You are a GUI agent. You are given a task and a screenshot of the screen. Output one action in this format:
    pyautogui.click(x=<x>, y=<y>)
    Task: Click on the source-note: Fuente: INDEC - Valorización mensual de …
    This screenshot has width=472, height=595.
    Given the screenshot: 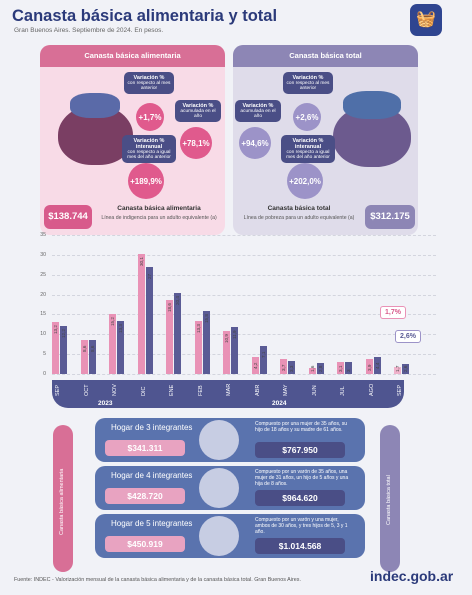 What is the action you would take?
    pyautogui.click(x=157, y=580)
    